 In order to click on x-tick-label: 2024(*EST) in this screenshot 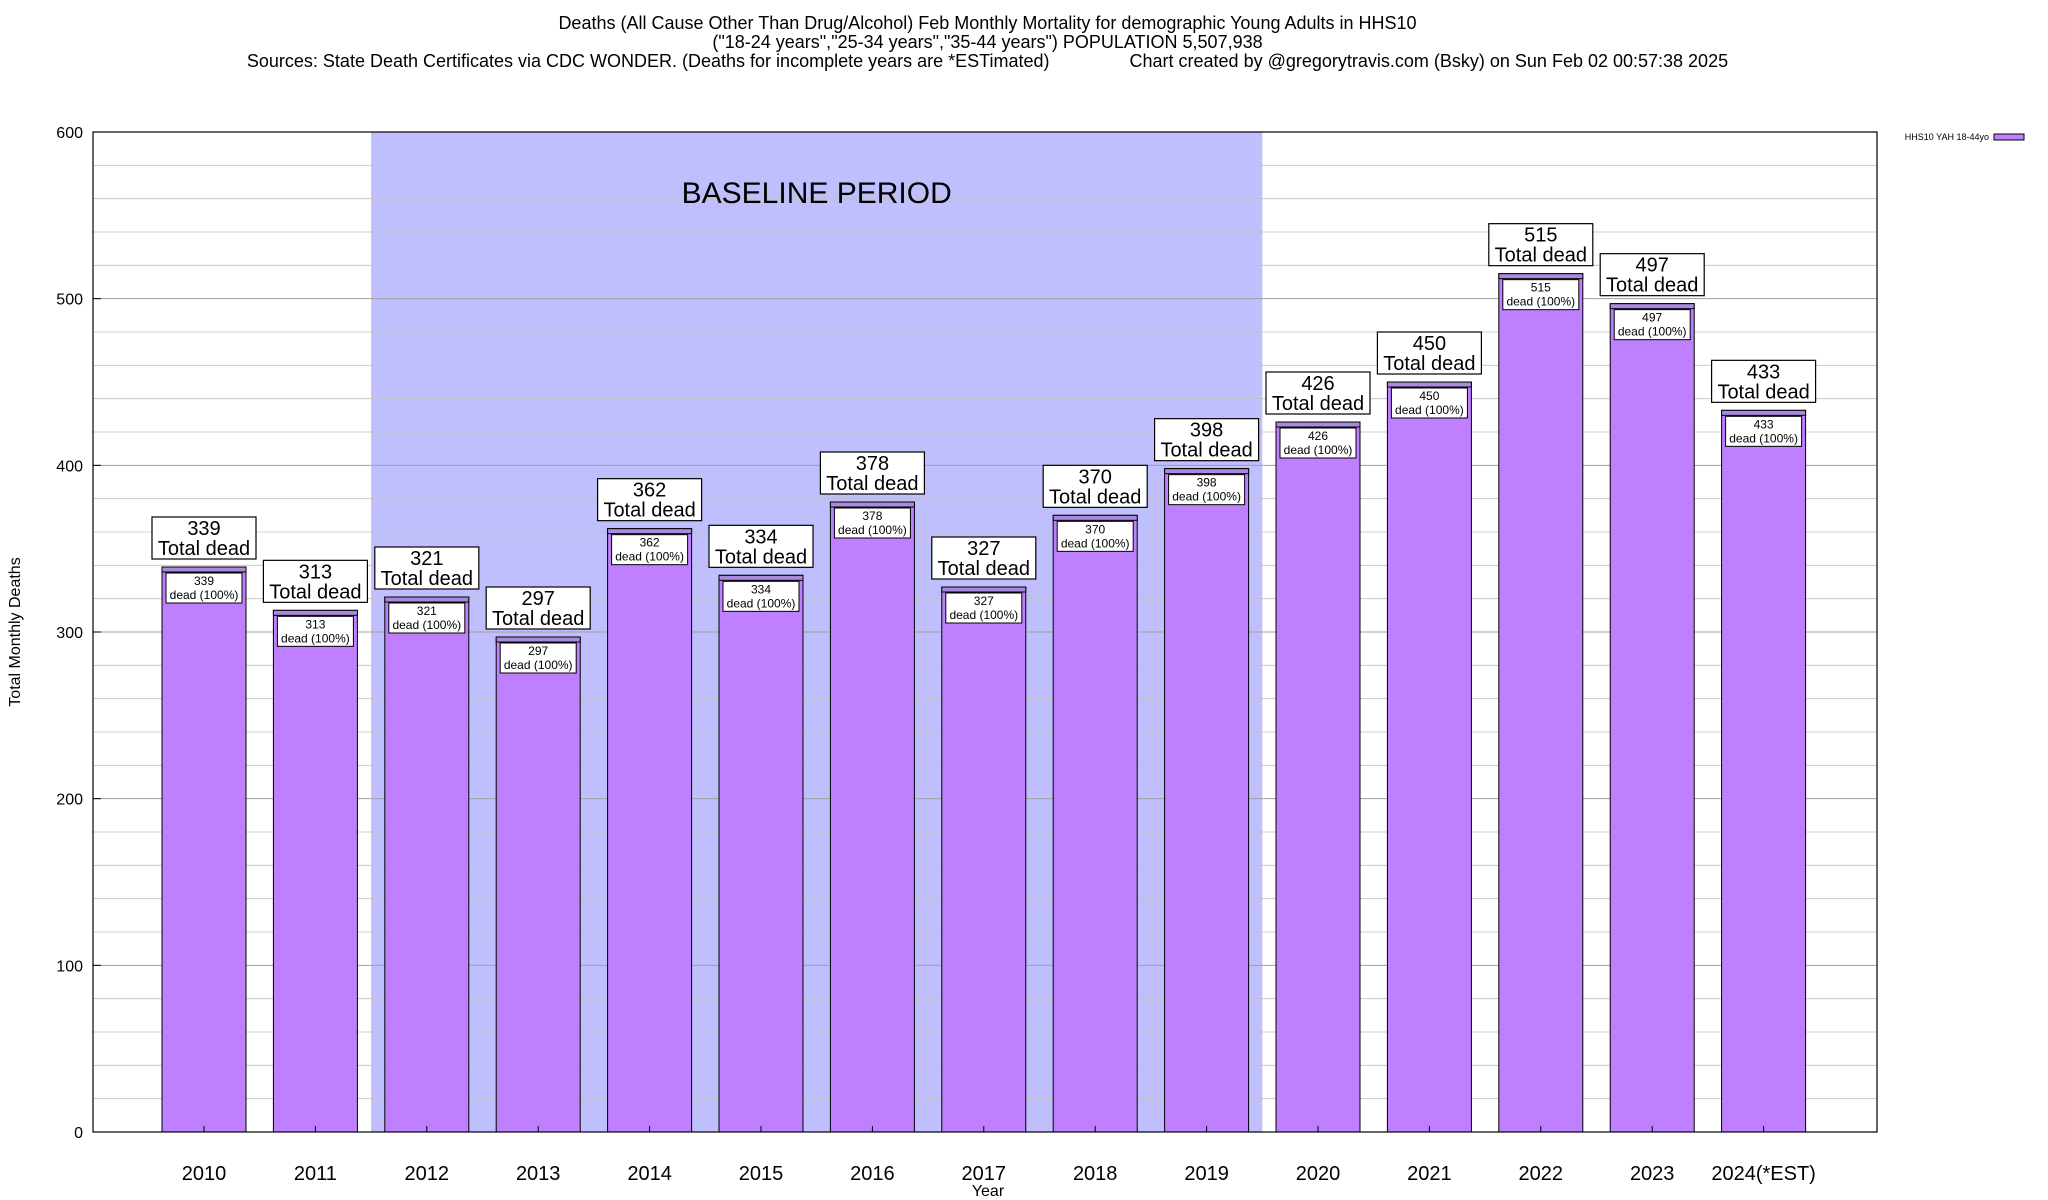, I will do `click(1763, 1174)`.